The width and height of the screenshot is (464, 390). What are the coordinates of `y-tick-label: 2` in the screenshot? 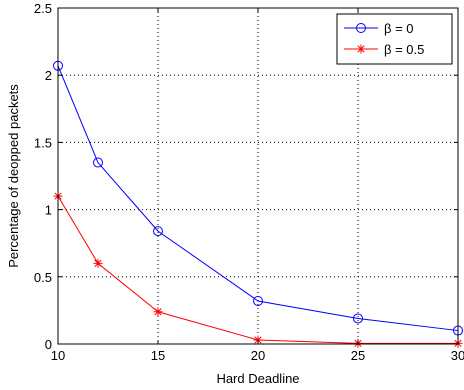 It's located at (48, 75).